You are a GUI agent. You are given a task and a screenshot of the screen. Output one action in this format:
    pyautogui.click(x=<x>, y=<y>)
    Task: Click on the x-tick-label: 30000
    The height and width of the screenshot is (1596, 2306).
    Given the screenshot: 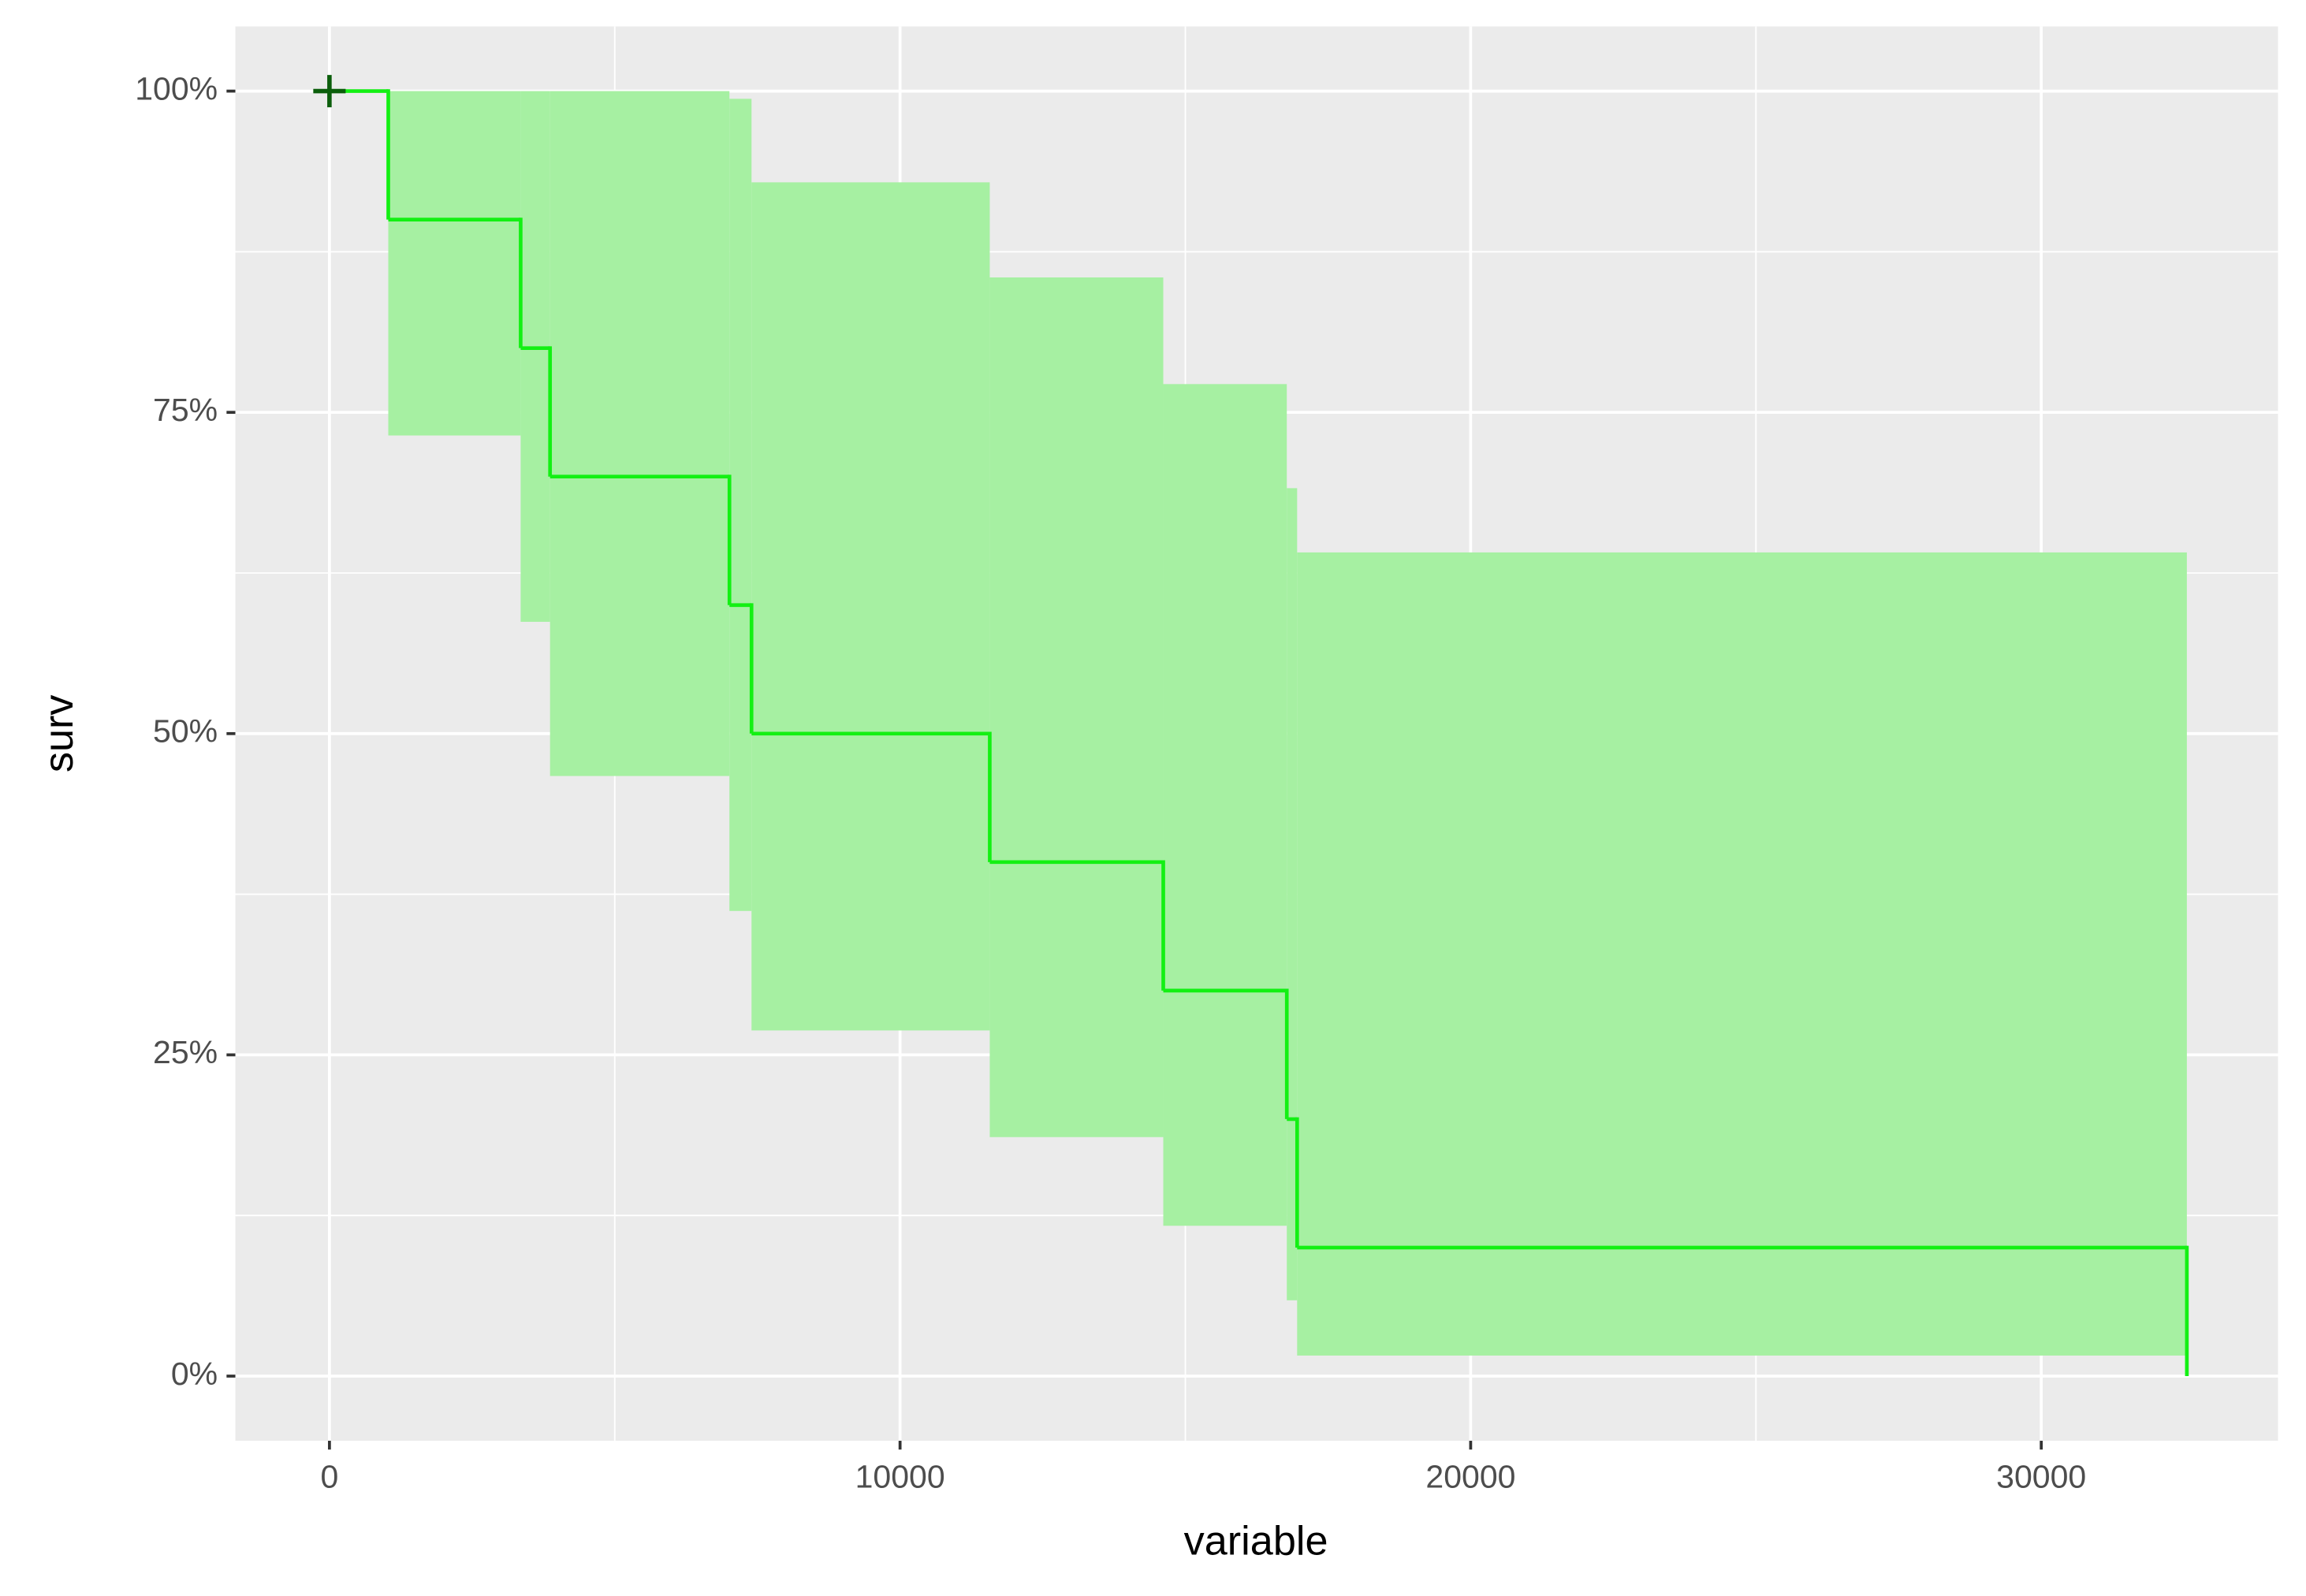 What is the action you would take?
    pyautogui.click(x=2041, y=1476)
    